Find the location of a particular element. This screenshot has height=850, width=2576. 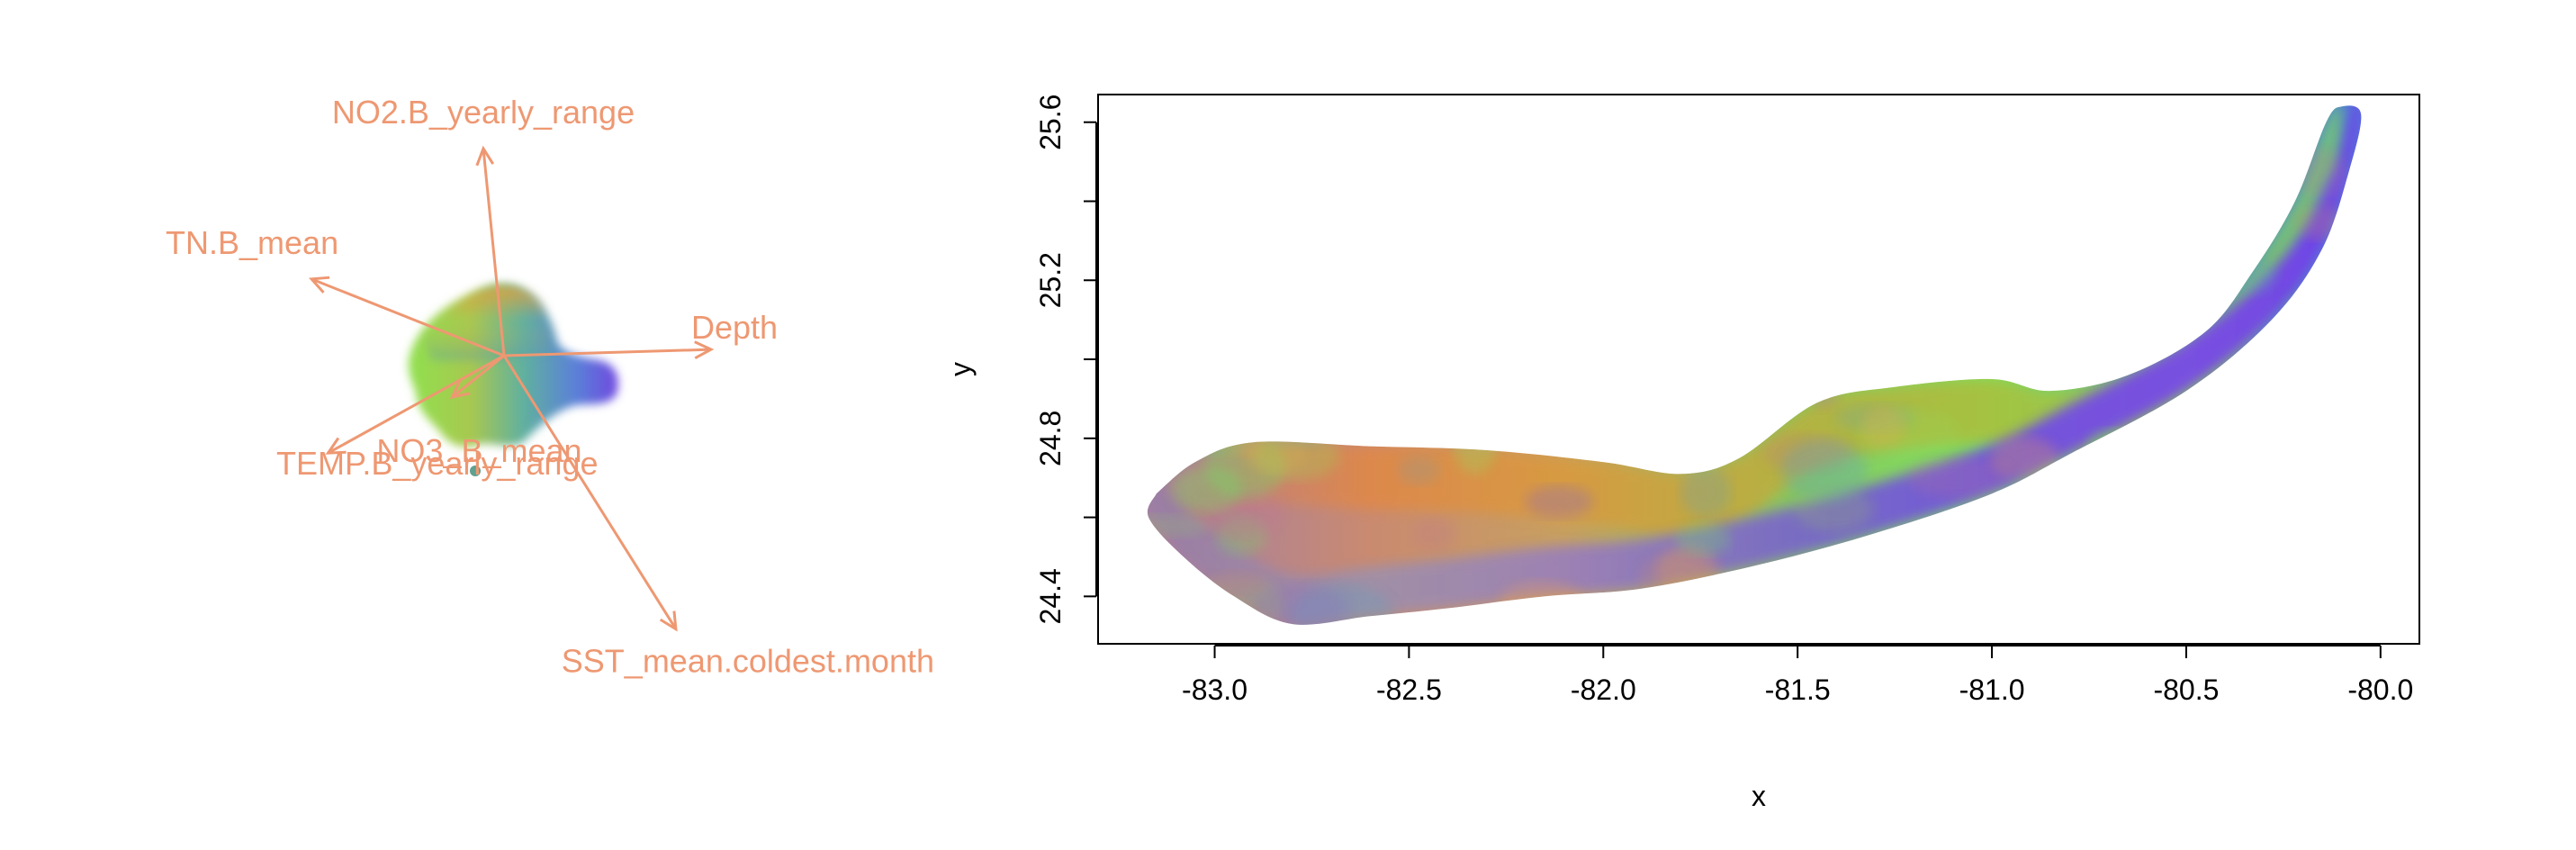

x-tick-label: -81.5 is located at coordinates (1798, 690).